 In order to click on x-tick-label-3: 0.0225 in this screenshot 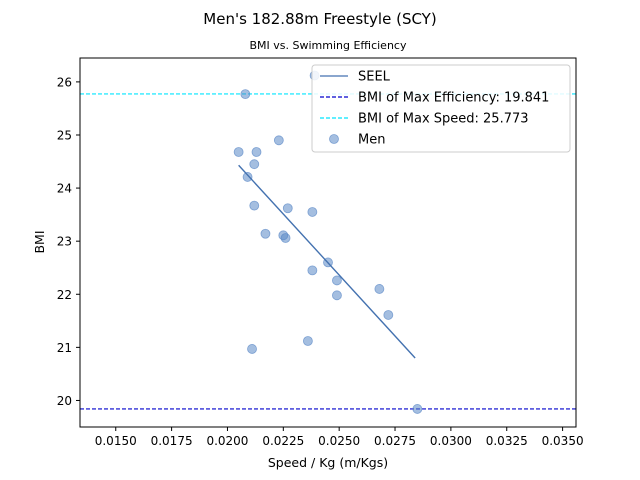, I will do `click(283, 441)`.